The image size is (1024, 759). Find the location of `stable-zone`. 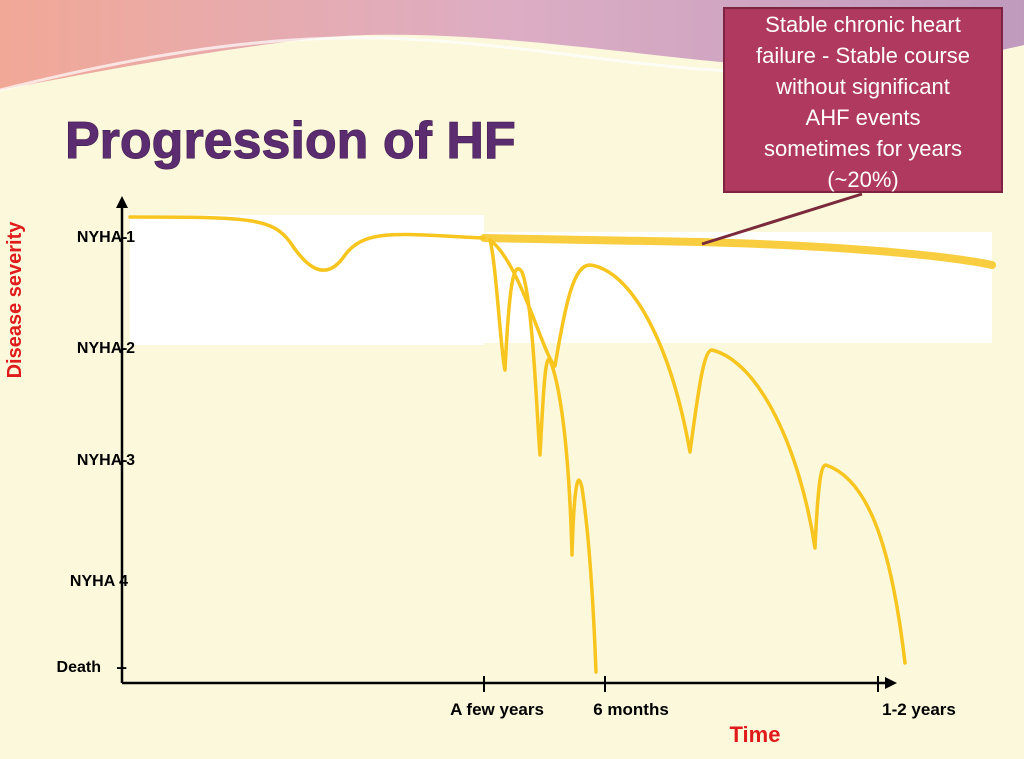

stable-zone is located at coordinates (738, 287).